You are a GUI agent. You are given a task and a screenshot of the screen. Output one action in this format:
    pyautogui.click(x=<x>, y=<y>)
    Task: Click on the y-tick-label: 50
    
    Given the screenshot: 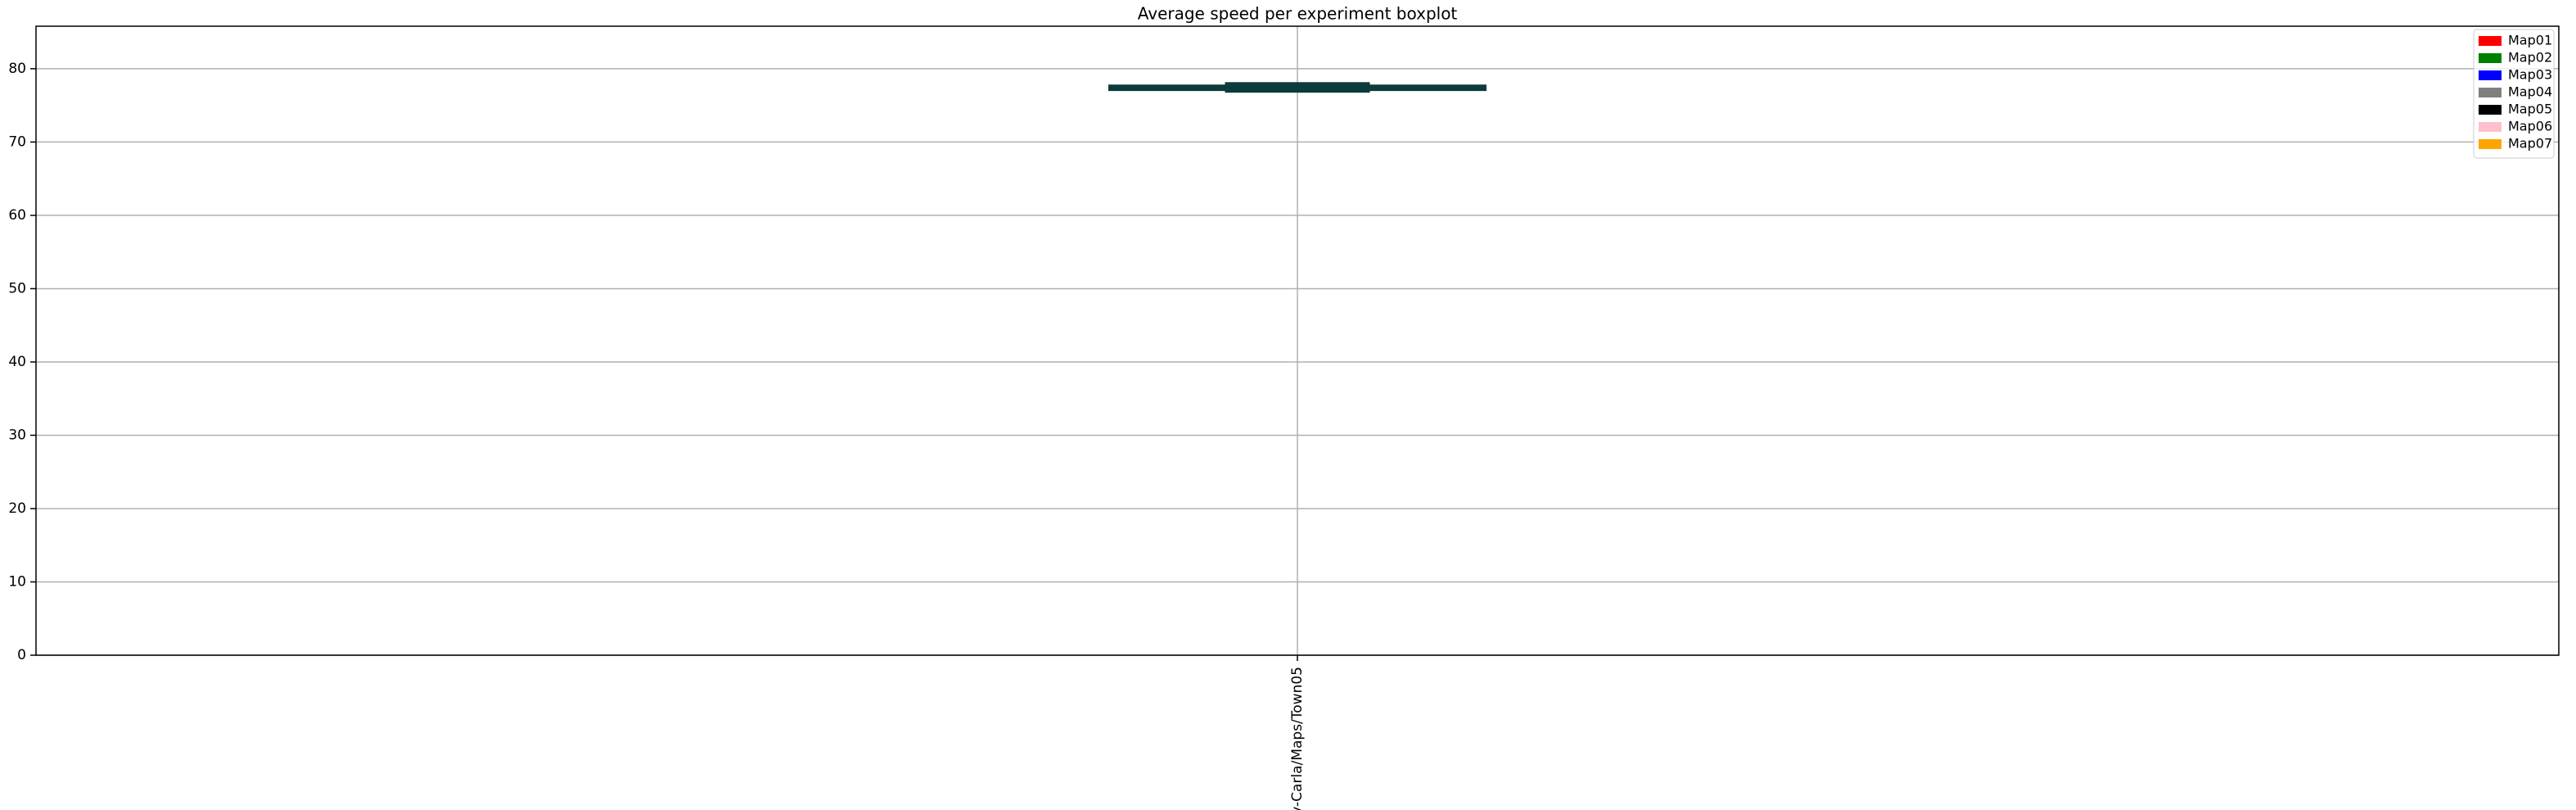 What is the action you would take?
    pyautogui.click(x=17, y=288)
    